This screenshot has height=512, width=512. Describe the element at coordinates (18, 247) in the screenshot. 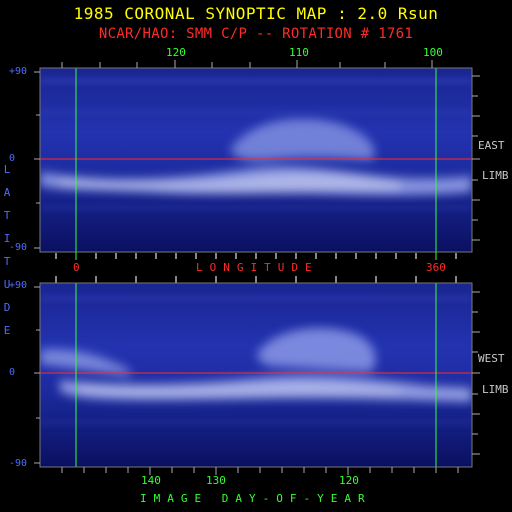

I see `lat-label-minus90-upper: -90` at that location.